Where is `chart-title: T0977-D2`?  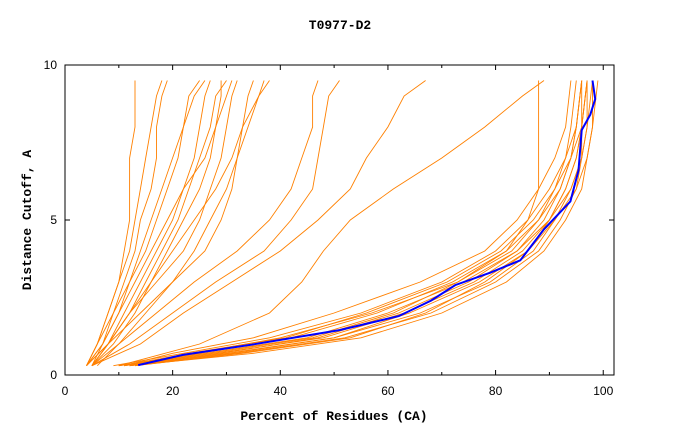
chart-title: T0977-D2 is located at coordinates (340, 25).